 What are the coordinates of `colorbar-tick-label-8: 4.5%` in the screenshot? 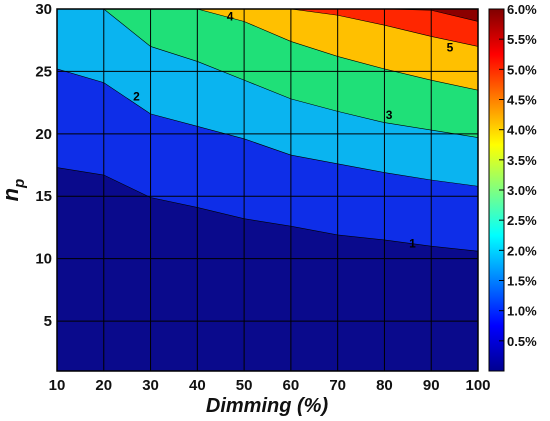 It's located at (522, 100).